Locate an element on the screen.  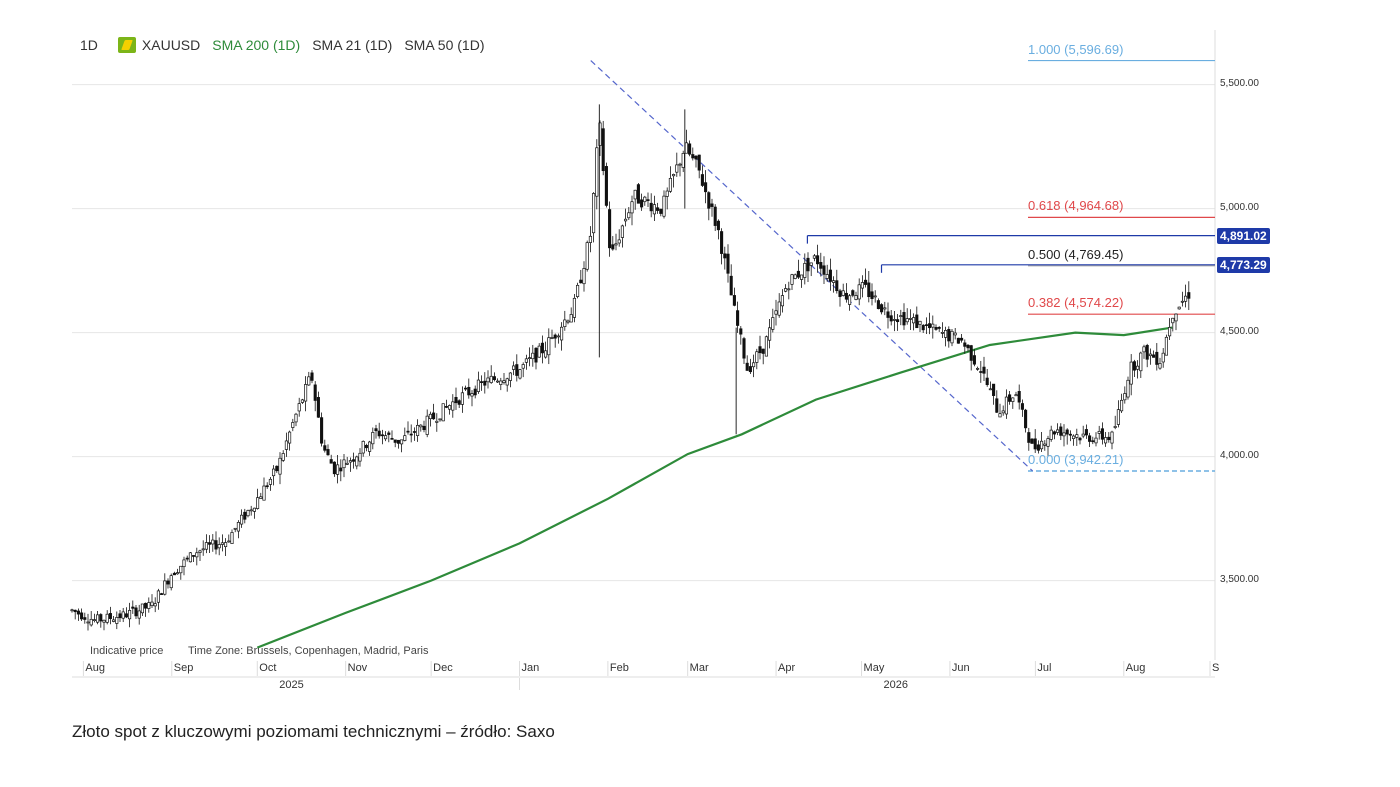
fib-level-label: 0.382 (4,574.22) is located at coordinates (1076, 303).